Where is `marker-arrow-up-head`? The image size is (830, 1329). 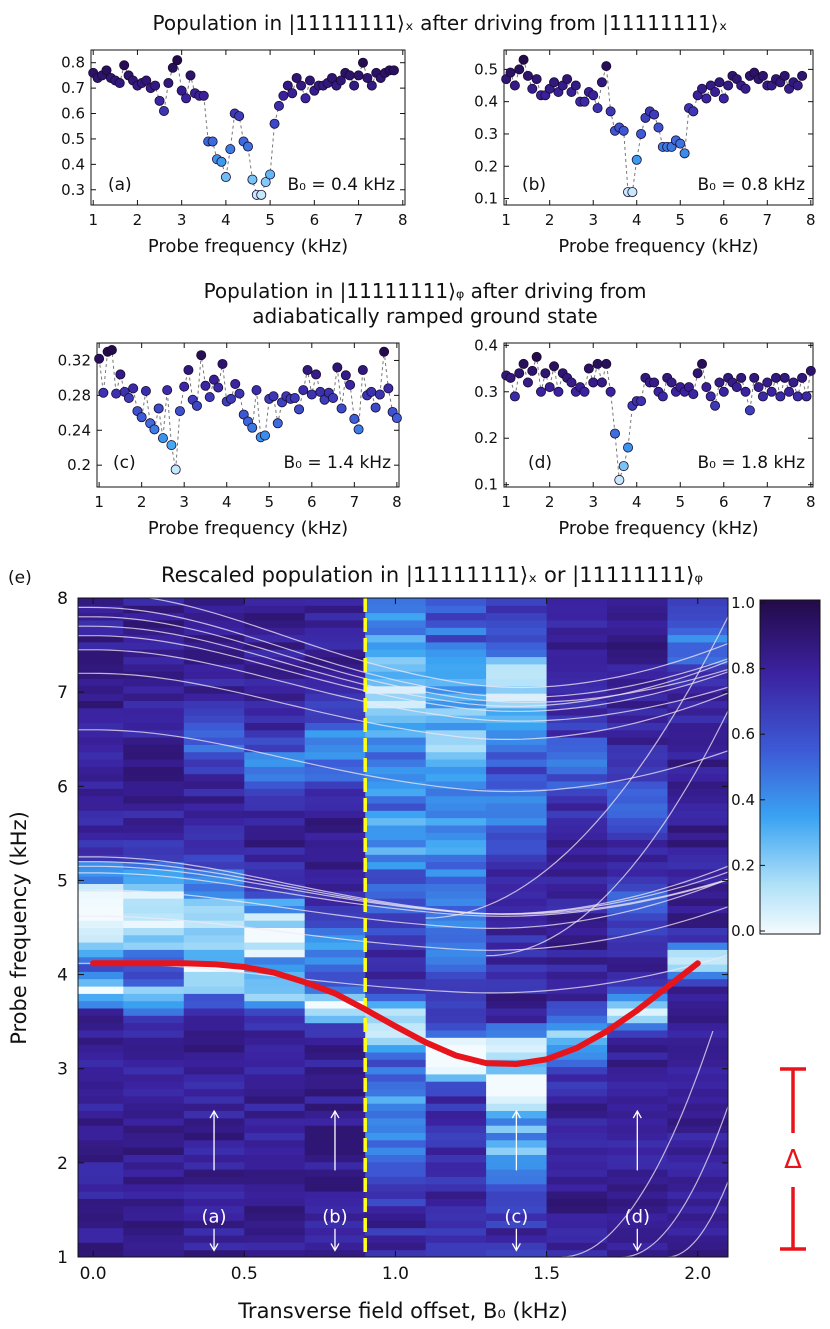 marker-arrow-up-head is located at coordinates (335, 1114).